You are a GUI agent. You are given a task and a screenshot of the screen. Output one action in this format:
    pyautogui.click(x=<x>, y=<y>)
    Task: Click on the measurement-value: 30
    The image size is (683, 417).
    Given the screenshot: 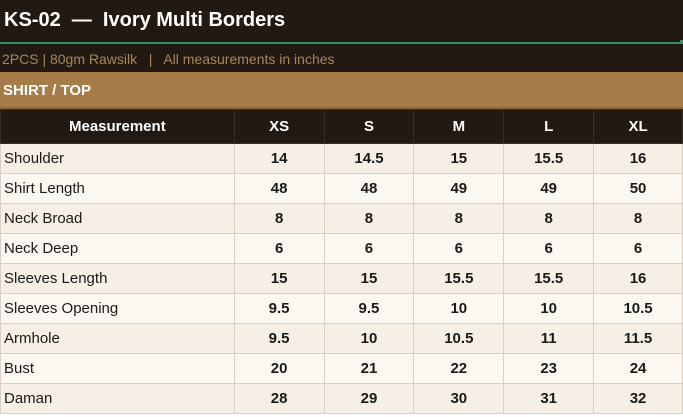 What is the action you would take?
    pyautogui.click(x=459, y=398)
    